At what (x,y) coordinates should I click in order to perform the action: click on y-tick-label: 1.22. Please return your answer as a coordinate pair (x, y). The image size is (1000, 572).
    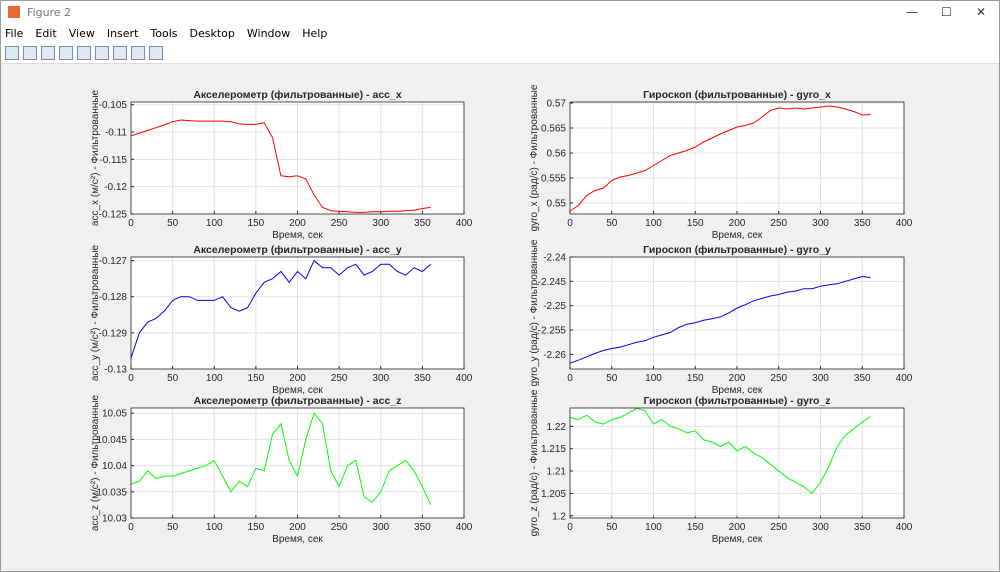
    Looking at the image, I should click on (557, 427).